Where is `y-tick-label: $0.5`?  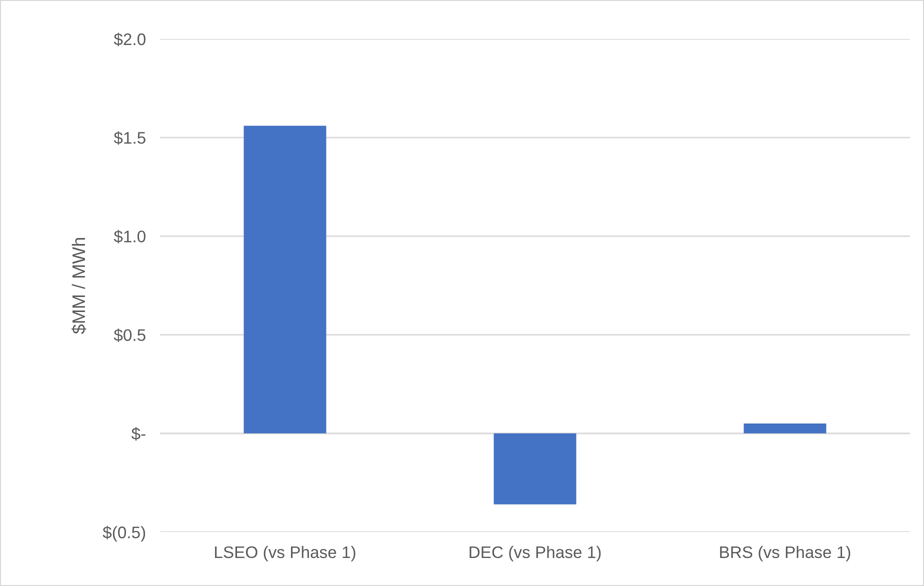 y-tick-label: $0.5 is located at coordinates (130, 335).